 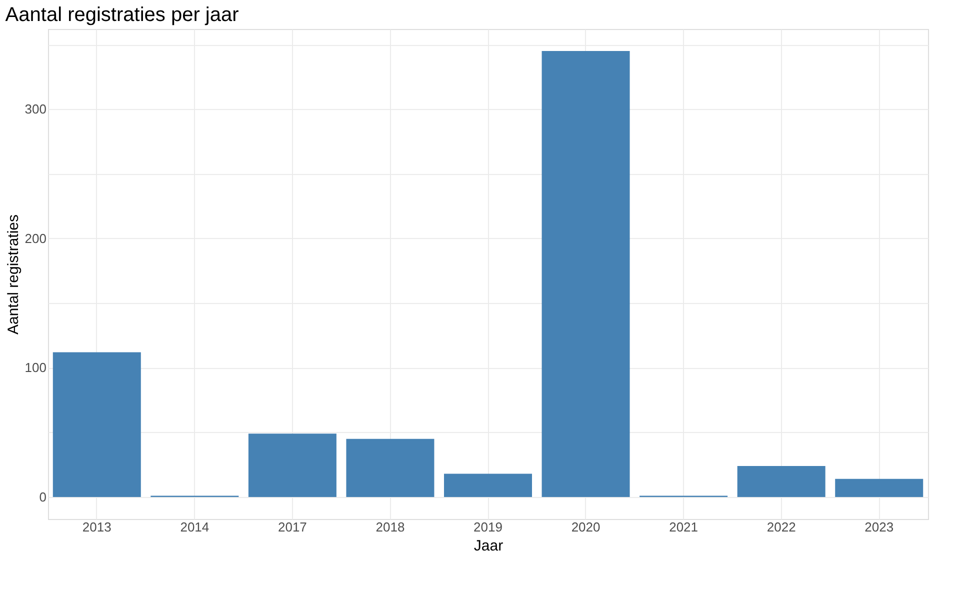 What do you see at coordinates (122, 15) in the screenshot?
I see `chart-title: Aantal registraties per jaar` at bounding box center [122, 15].